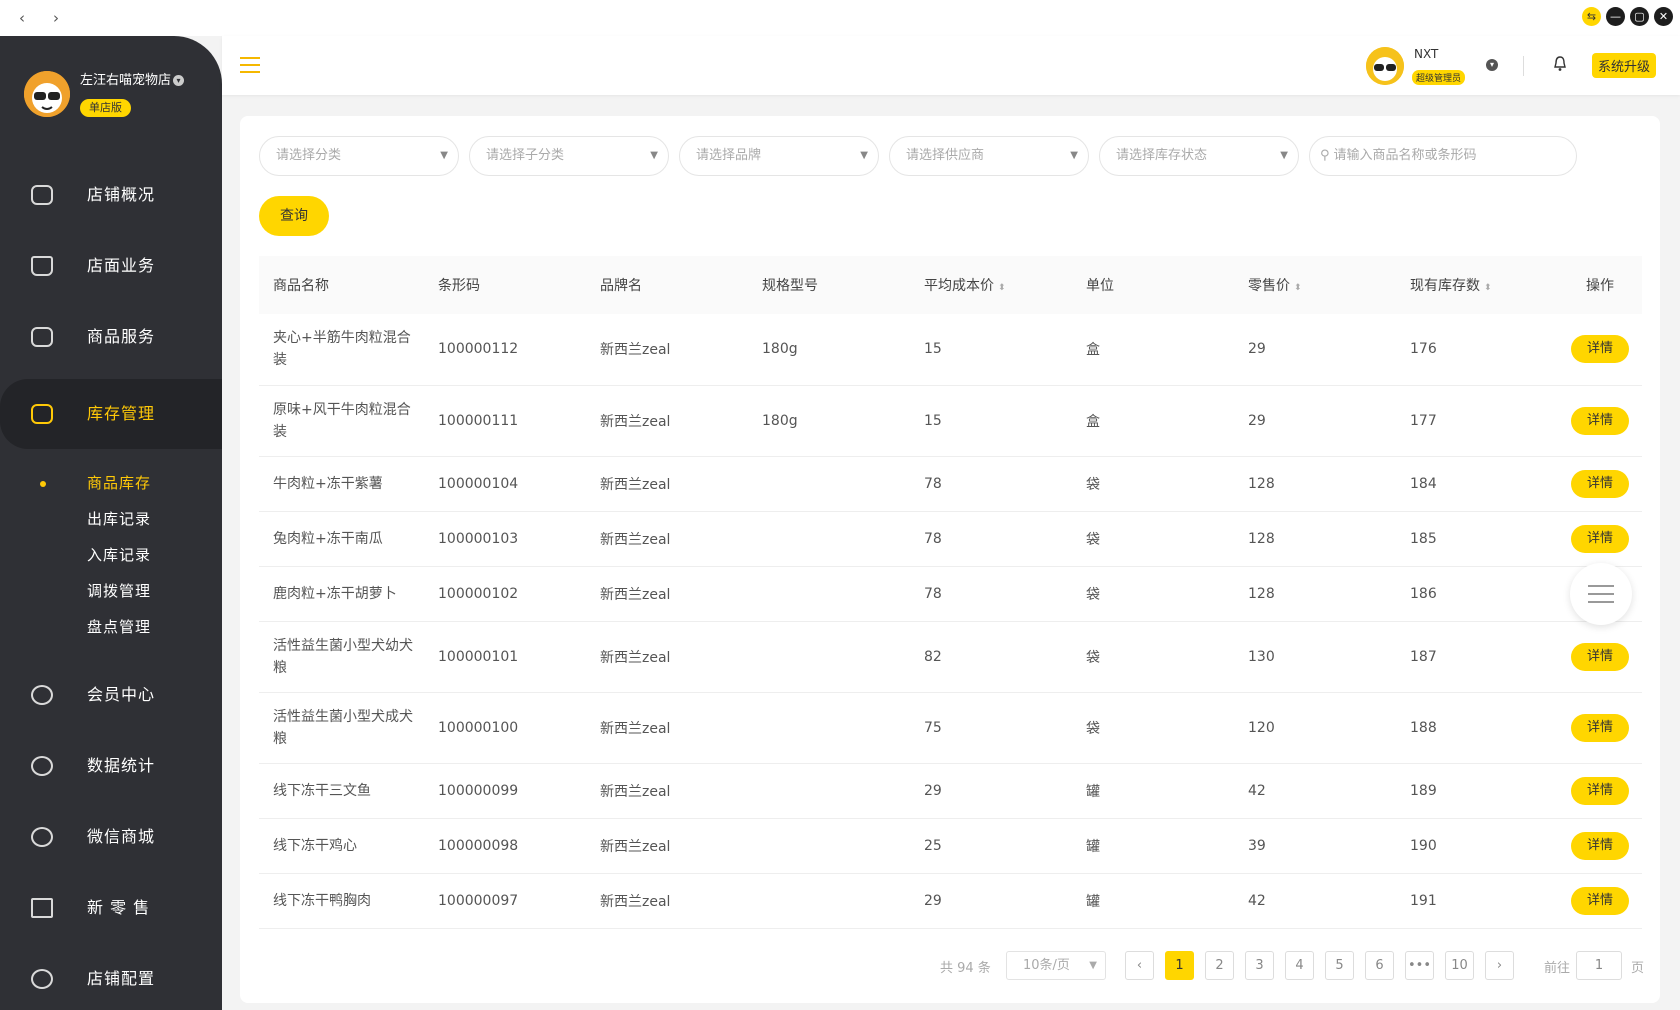 The height and width of the screenshot is (1010, 1680). Describe the element at coordinates (1259, 965) in the screenshot. I see `page-button-3: 3` at that location.